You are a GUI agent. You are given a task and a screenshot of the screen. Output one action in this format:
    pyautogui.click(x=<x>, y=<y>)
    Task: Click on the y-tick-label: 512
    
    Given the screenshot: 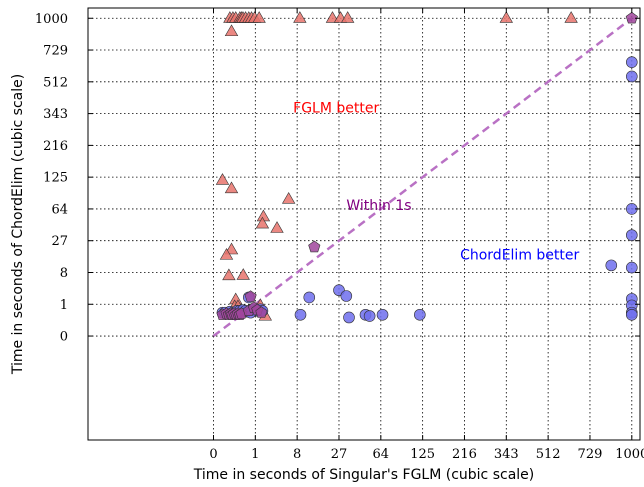 What is the action you would take?
    pyautogui.click(x=55, y=82)
    